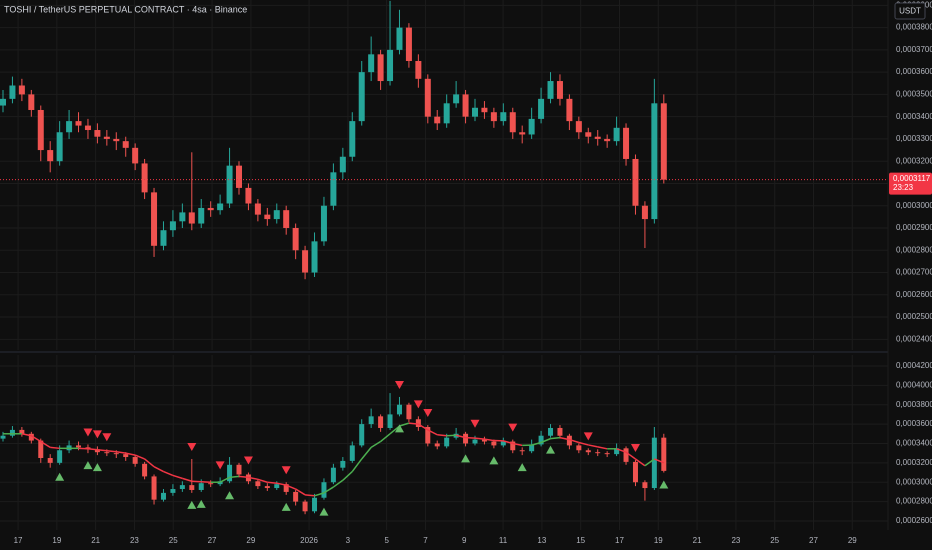 Image resolution: width=932 pixels, height=550 pixels. I want to click on currency-button, so click(910, 11).